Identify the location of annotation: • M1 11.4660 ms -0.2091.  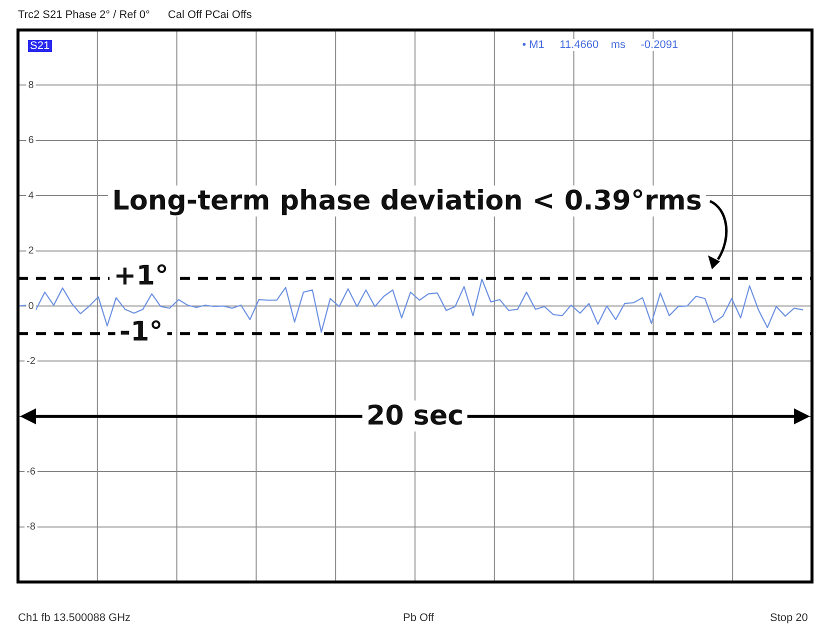
(600, 45).